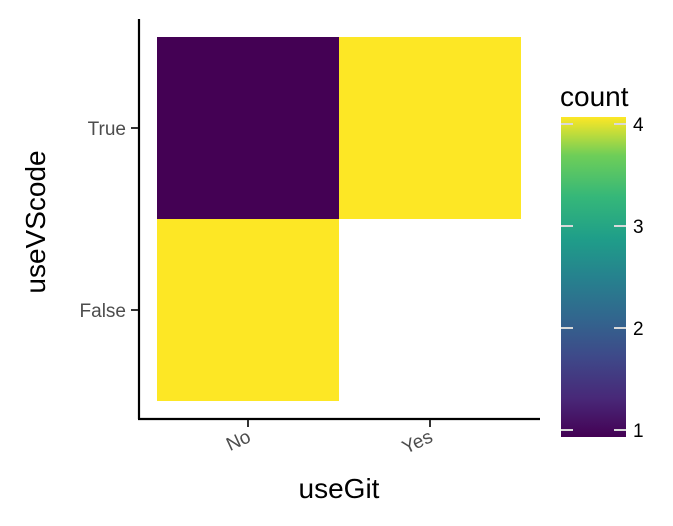 The image size is (673, 526). Describe the element at coordinates (248, 128) in the screenshot. I see `heatmap-cell-no-true` at that location.